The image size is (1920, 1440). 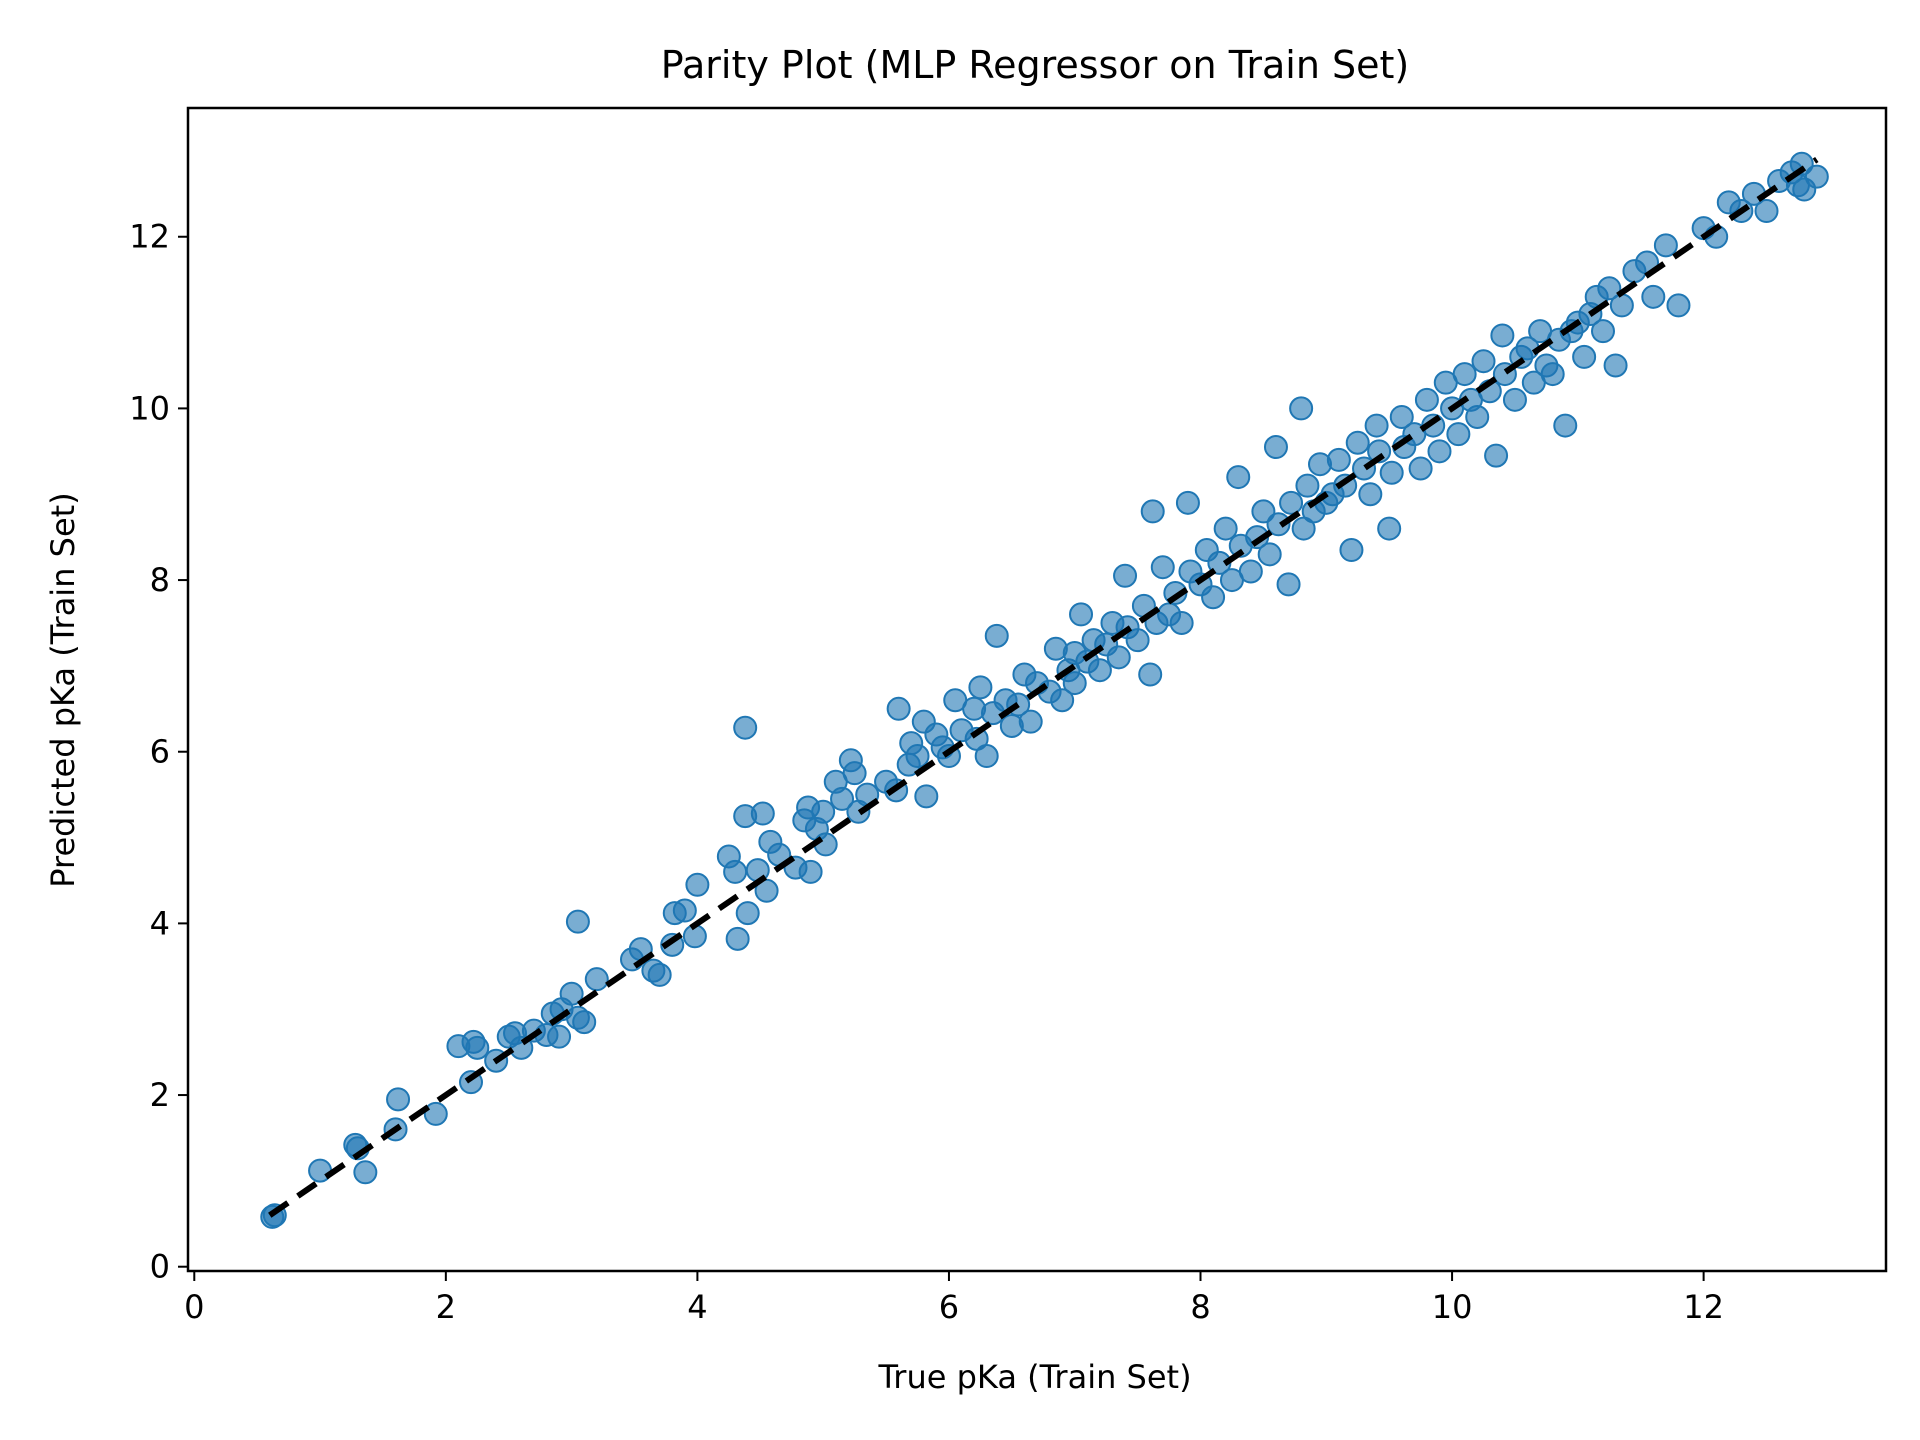 I want to click on y-tick-label: 2, so click(x=160, y=1095).